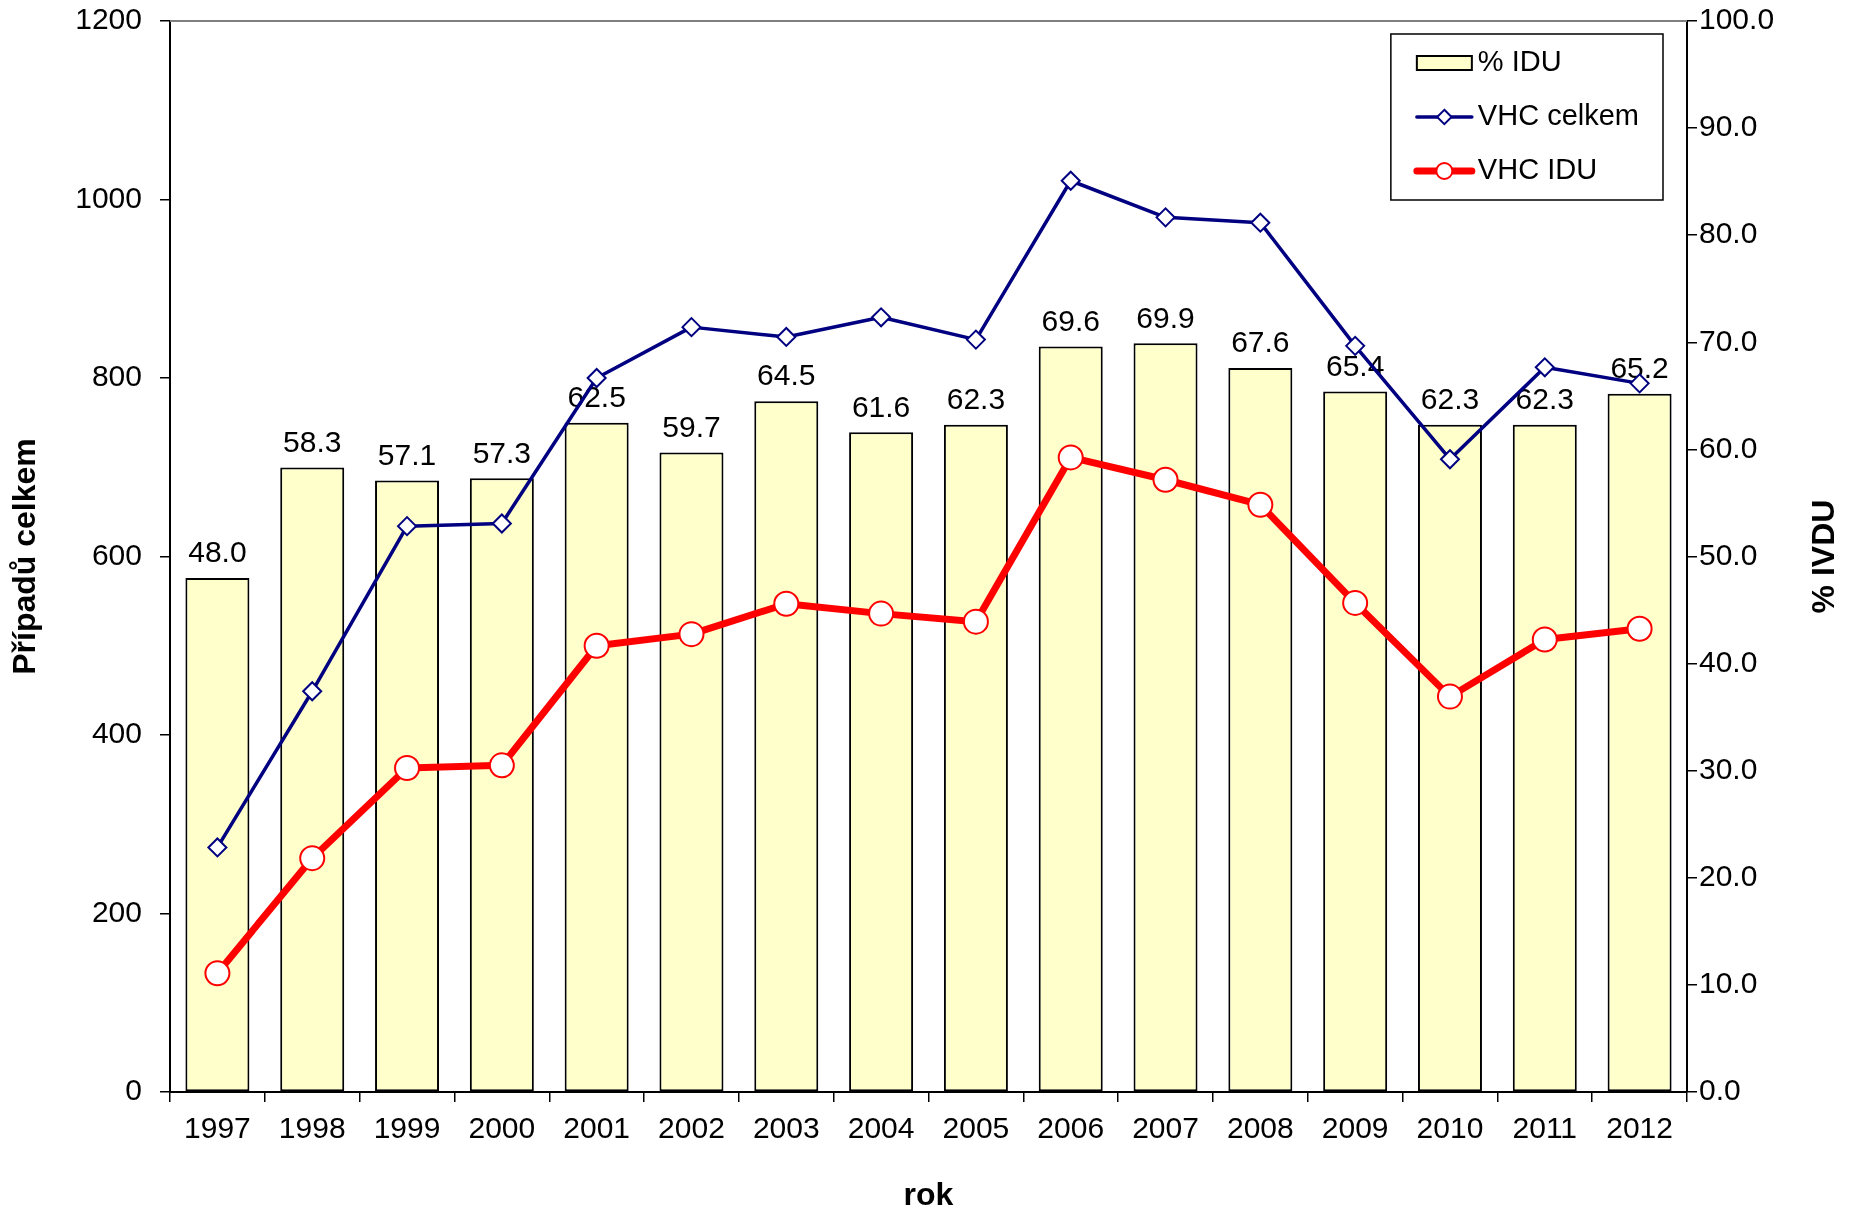 The image size is (1851, 1212). What do you see at coordinates (108, 19) in the screenshot?
I see `y-tick-label: 1200` at bounding box center [108, 19].